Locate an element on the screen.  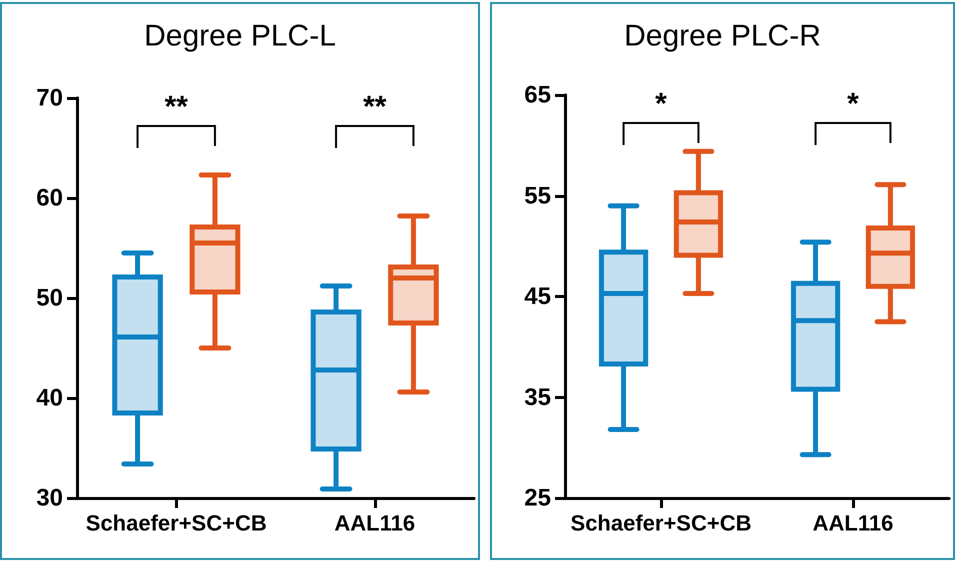
y-tick-label: 30 is located at coordinates (49, 498).